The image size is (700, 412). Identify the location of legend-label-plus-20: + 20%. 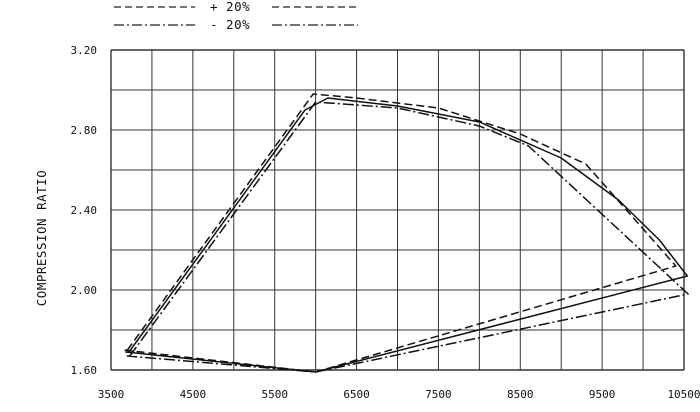
(230, 7).